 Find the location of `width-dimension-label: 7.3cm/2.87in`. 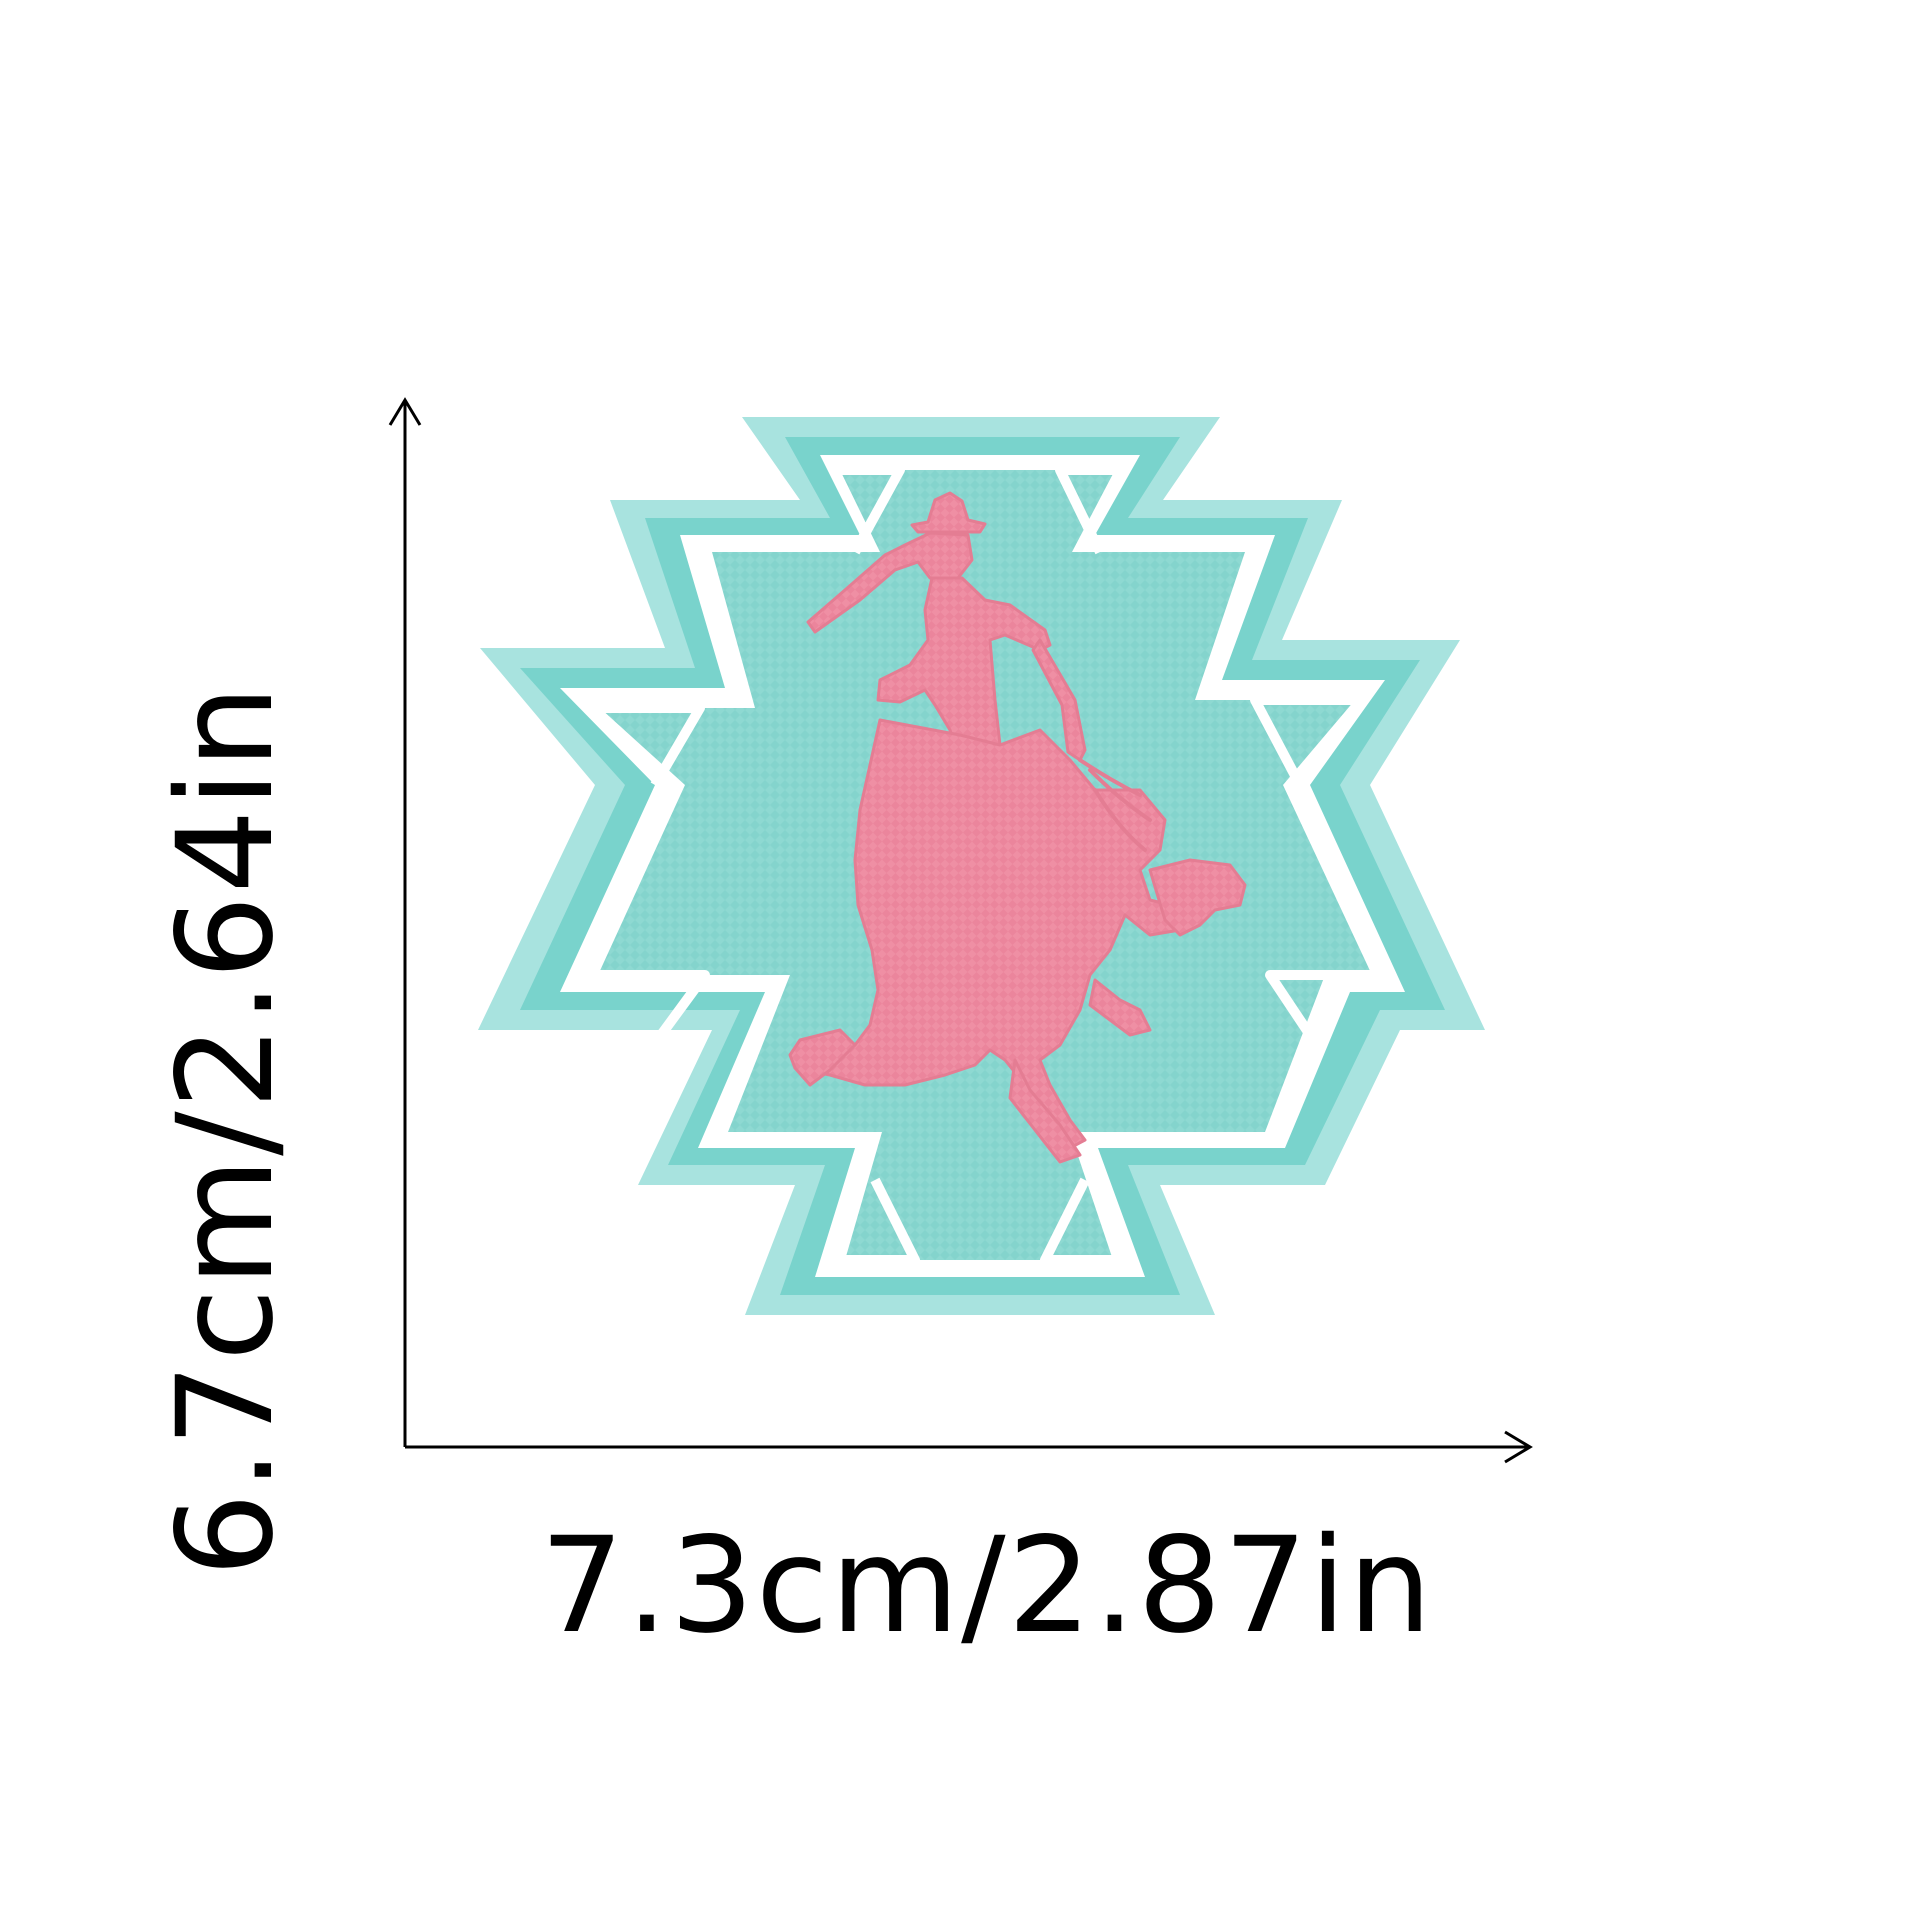

width-dimension-label: 7.3cm/2.87in is located at coordinates (987, 1586).